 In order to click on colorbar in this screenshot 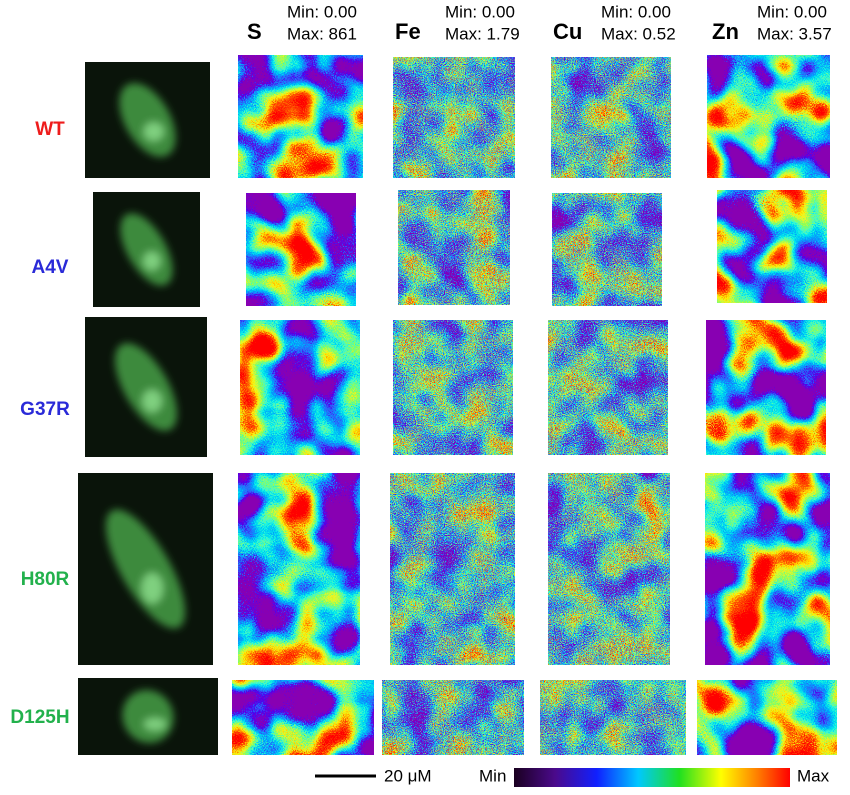, I will do `click(652, 777)`.